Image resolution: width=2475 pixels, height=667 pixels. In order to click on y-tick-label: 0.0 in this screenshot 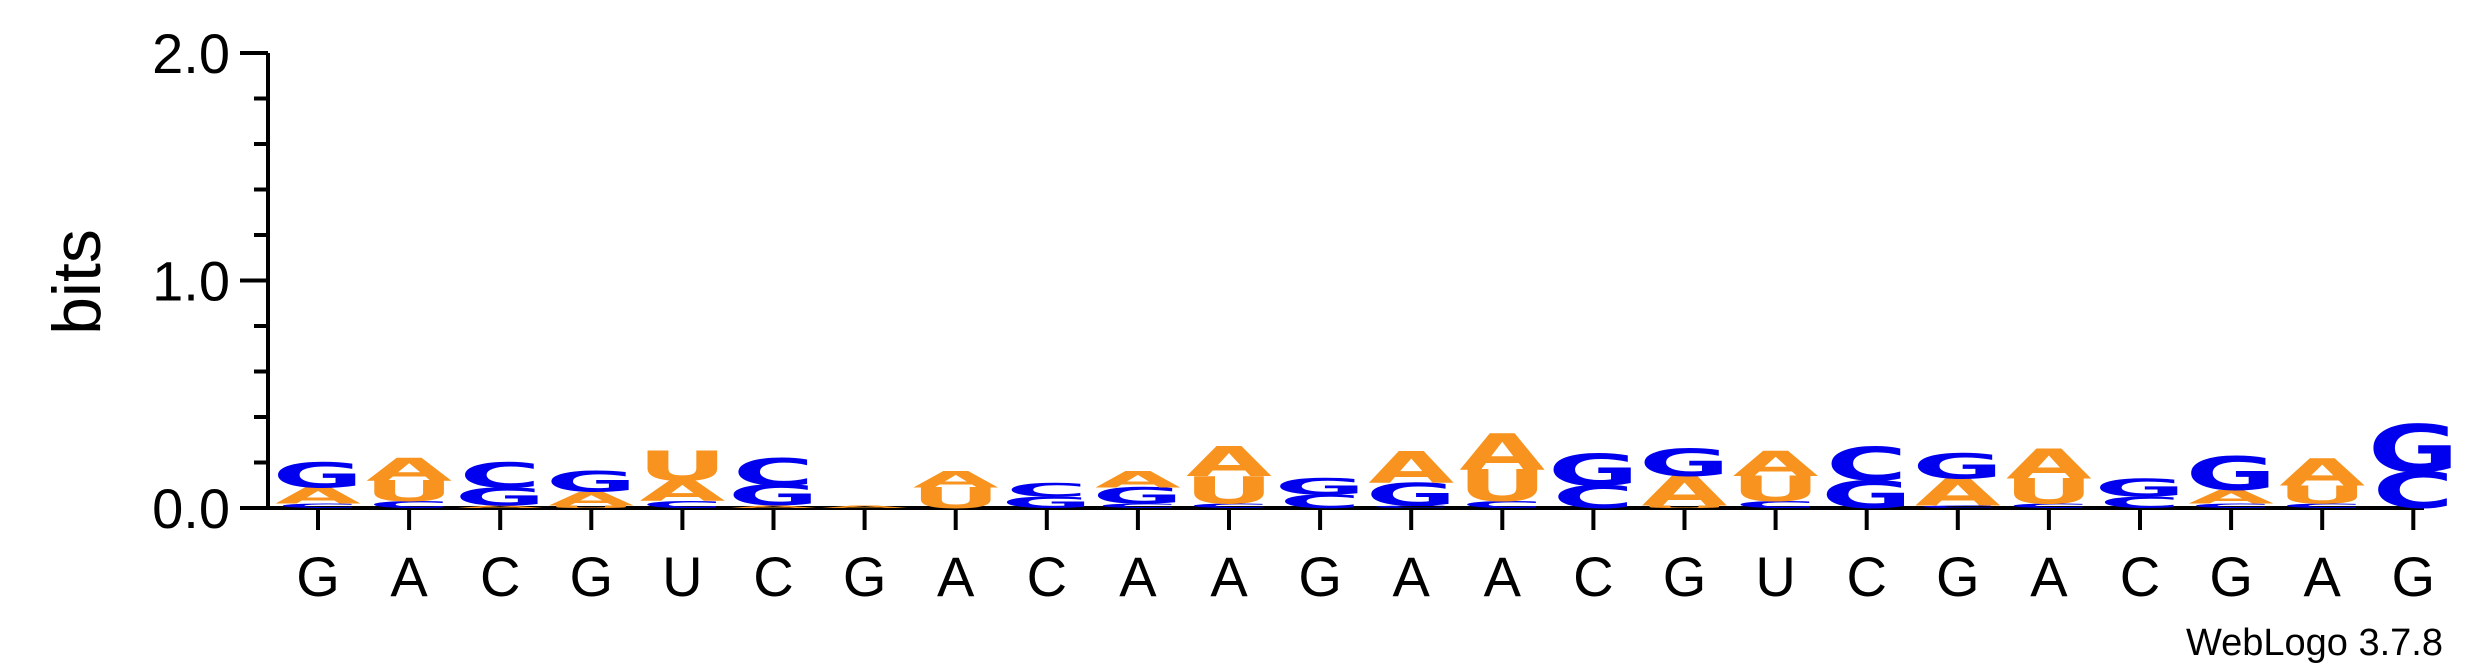, I will do `click(191, 508)`.